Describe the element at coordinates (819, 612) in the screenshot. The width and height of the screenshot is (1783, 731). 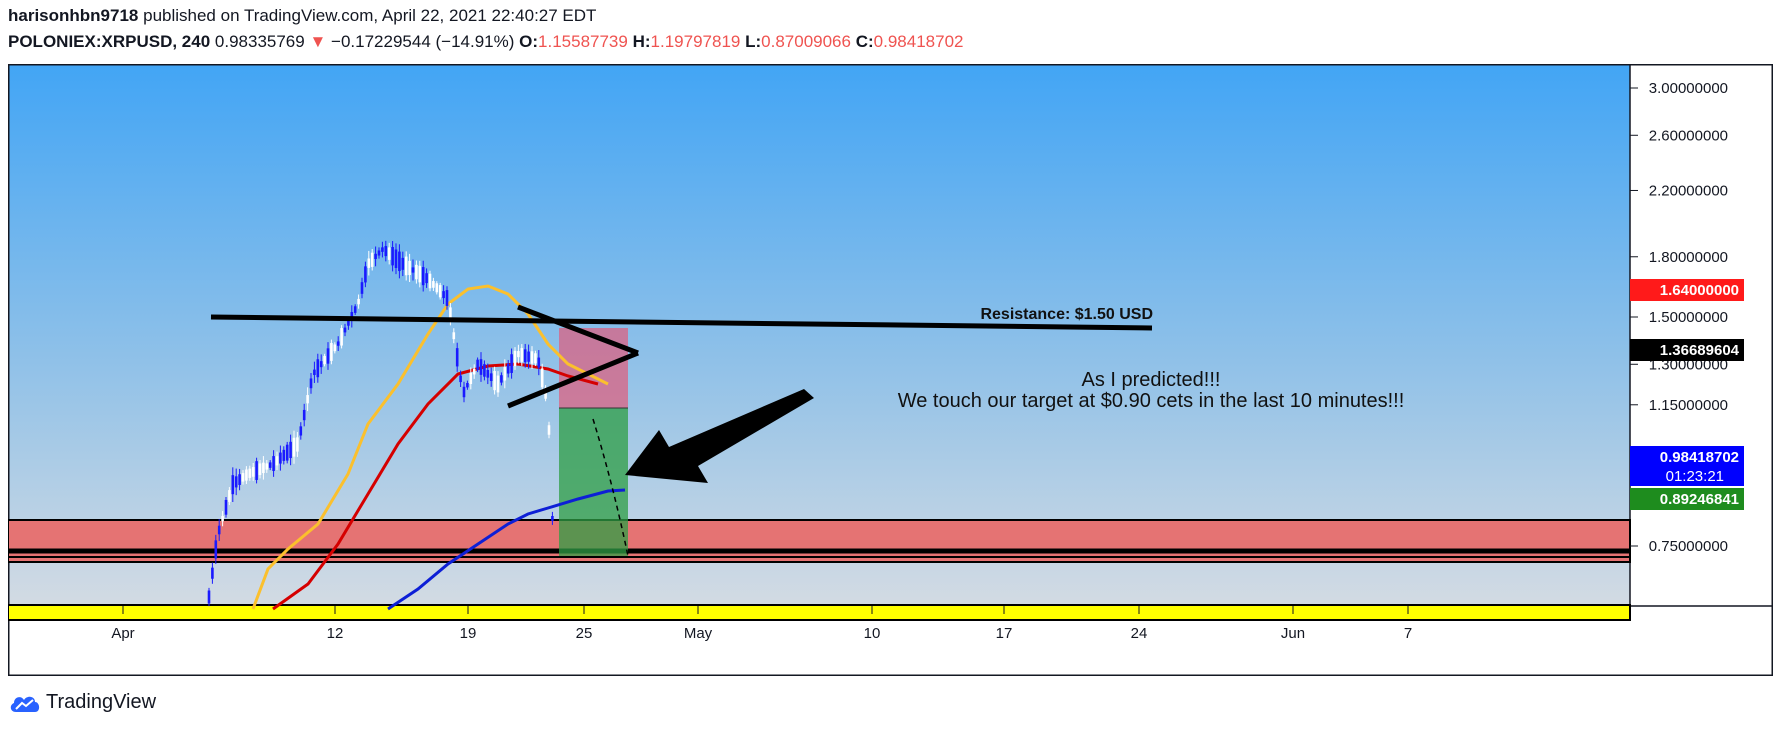
I see `support-zone` at that location.